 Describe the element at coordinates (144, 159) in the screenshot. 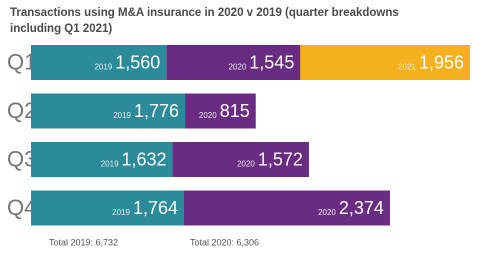

I see `value-label: 1,632` at that location.